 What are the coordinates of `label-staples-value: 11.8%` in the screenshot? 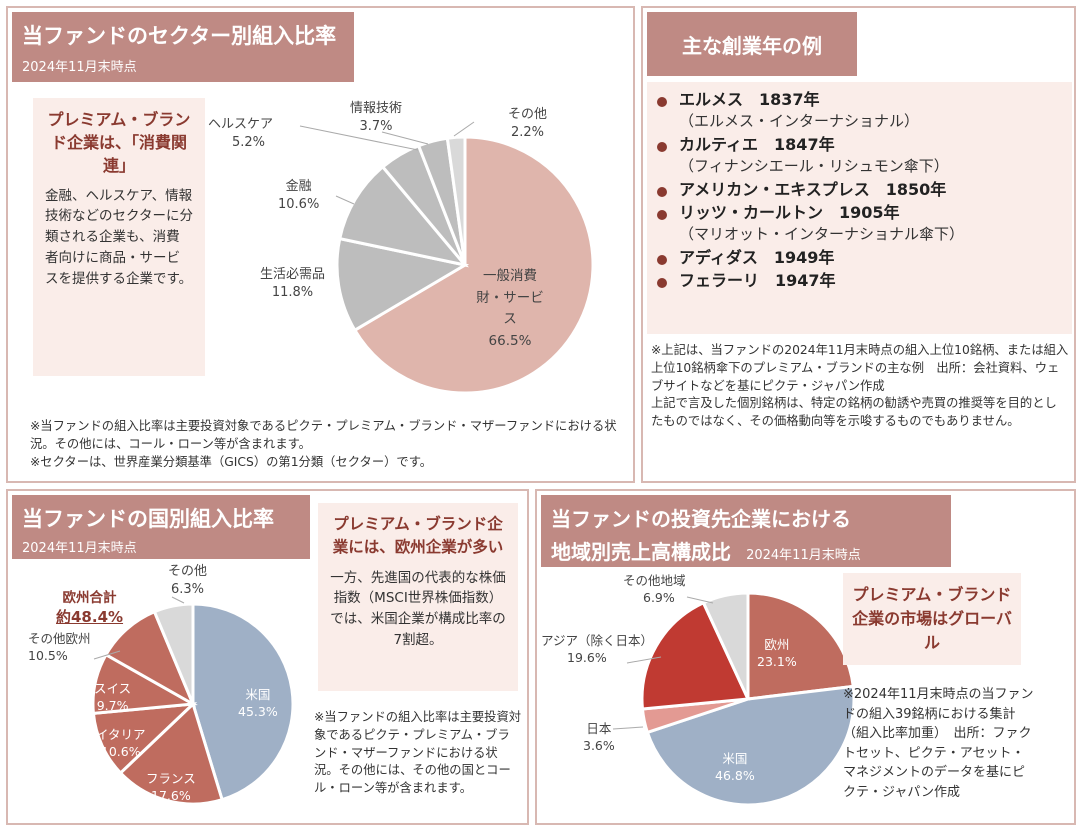 It's located at (292, 292).